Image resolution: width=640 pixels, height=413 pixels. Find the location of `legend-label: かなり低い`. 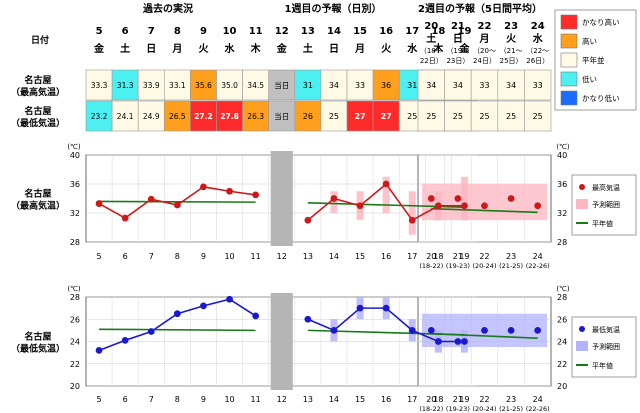

legend-label: かなり低い is located at coordinates (601, 98).